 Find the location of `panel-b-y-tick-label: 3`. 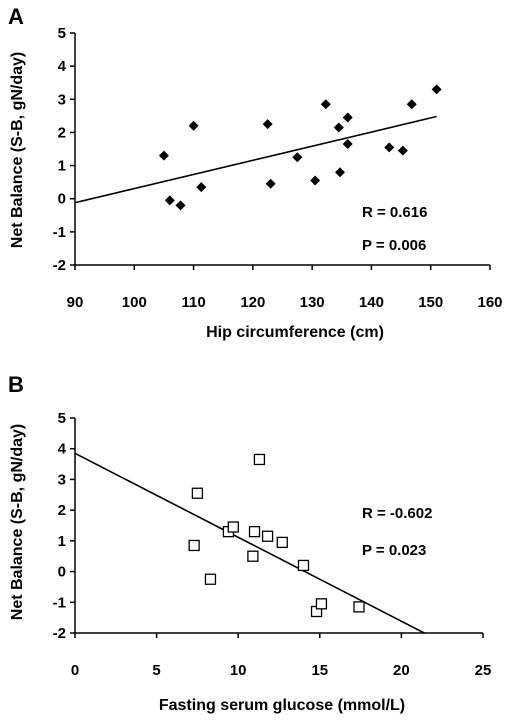

panel-b-y-tick-label: 3 is located at coordinates (62, 479).